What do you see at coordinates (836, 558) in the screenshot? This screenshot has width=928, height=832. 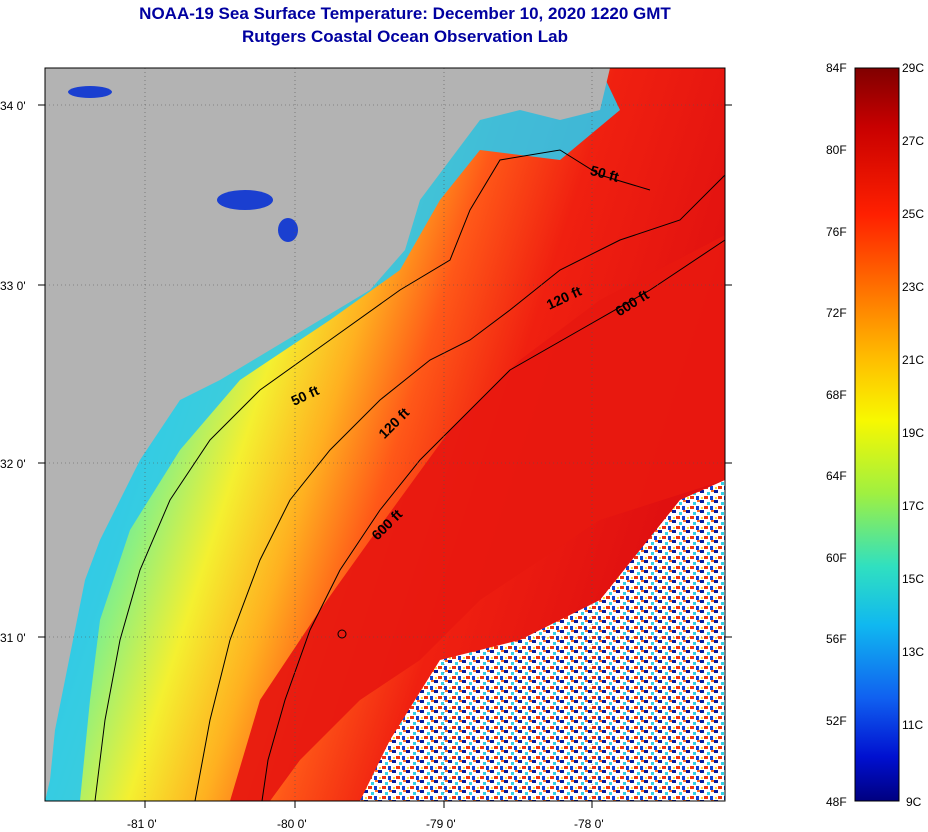 I see `cb-f-60: 60F` at bounding box center [836, 558].